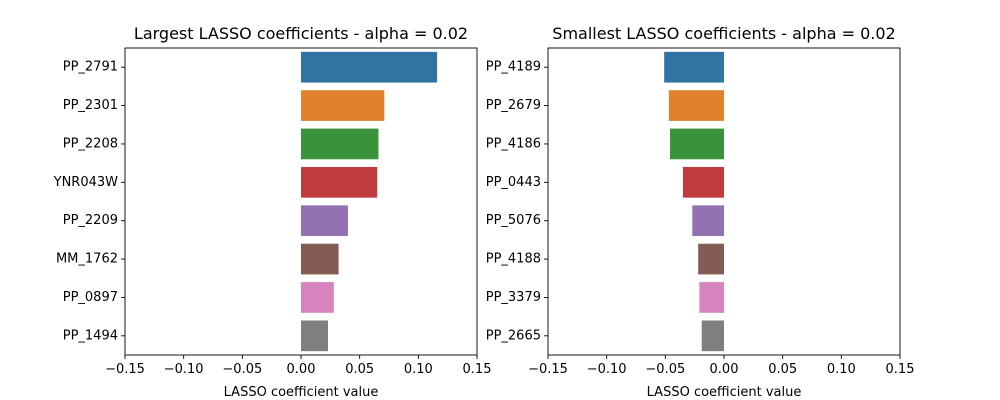 This screenshot has height=400, width=1000. I want to click on bar-ynr043w, so click(339, 182).